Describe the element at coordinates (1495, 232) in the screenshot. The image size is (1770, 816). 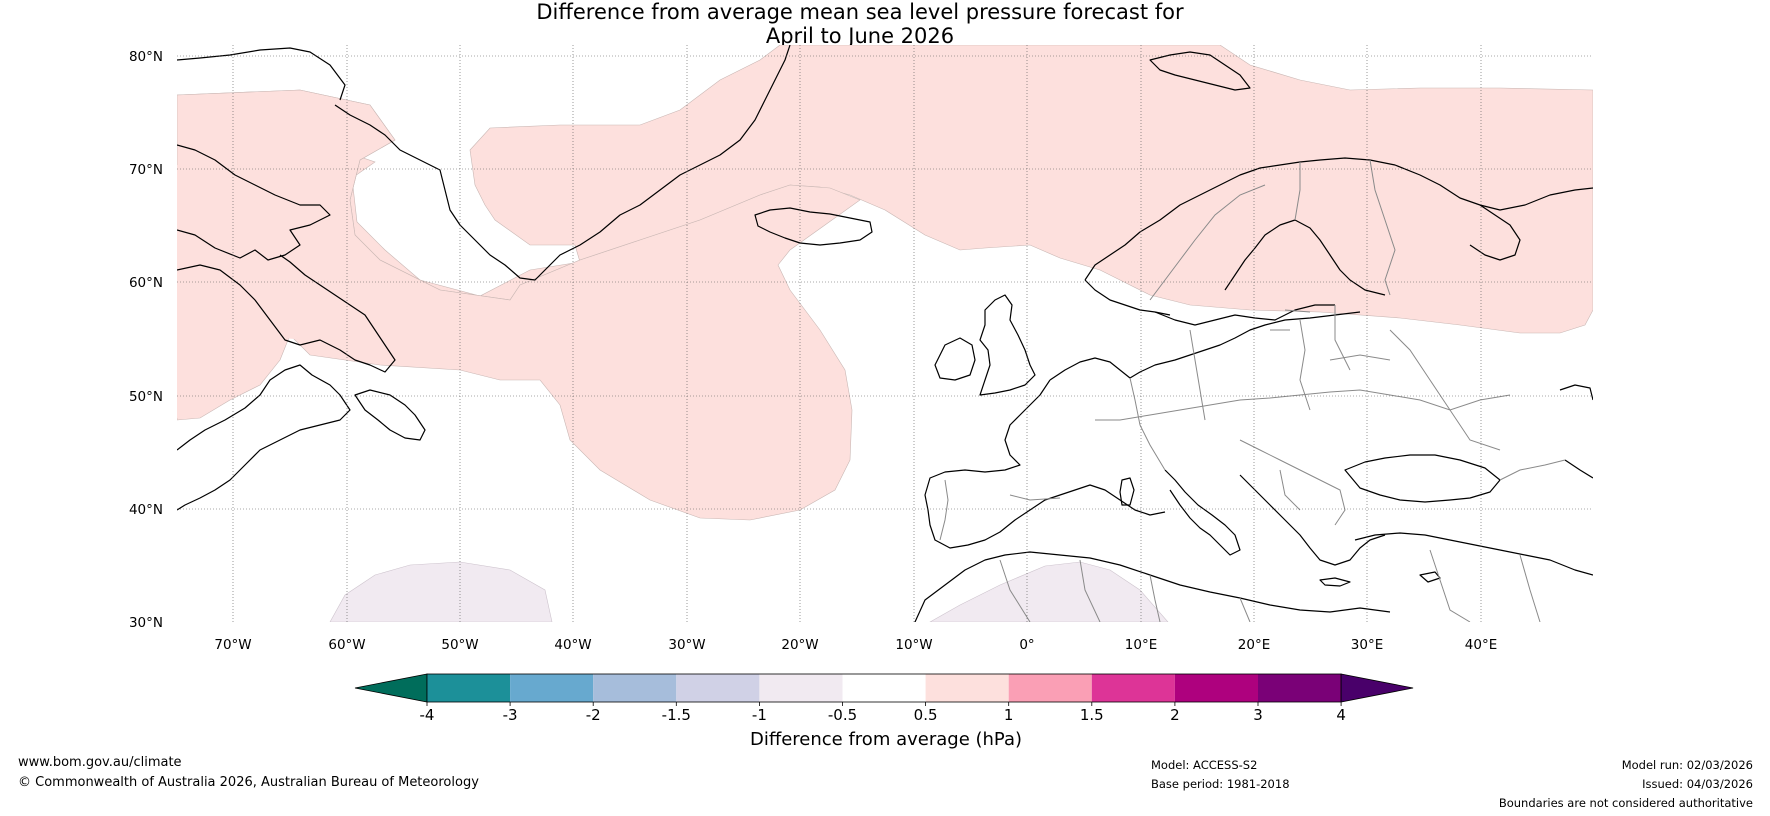
I see `coast-white-sea` at that location.